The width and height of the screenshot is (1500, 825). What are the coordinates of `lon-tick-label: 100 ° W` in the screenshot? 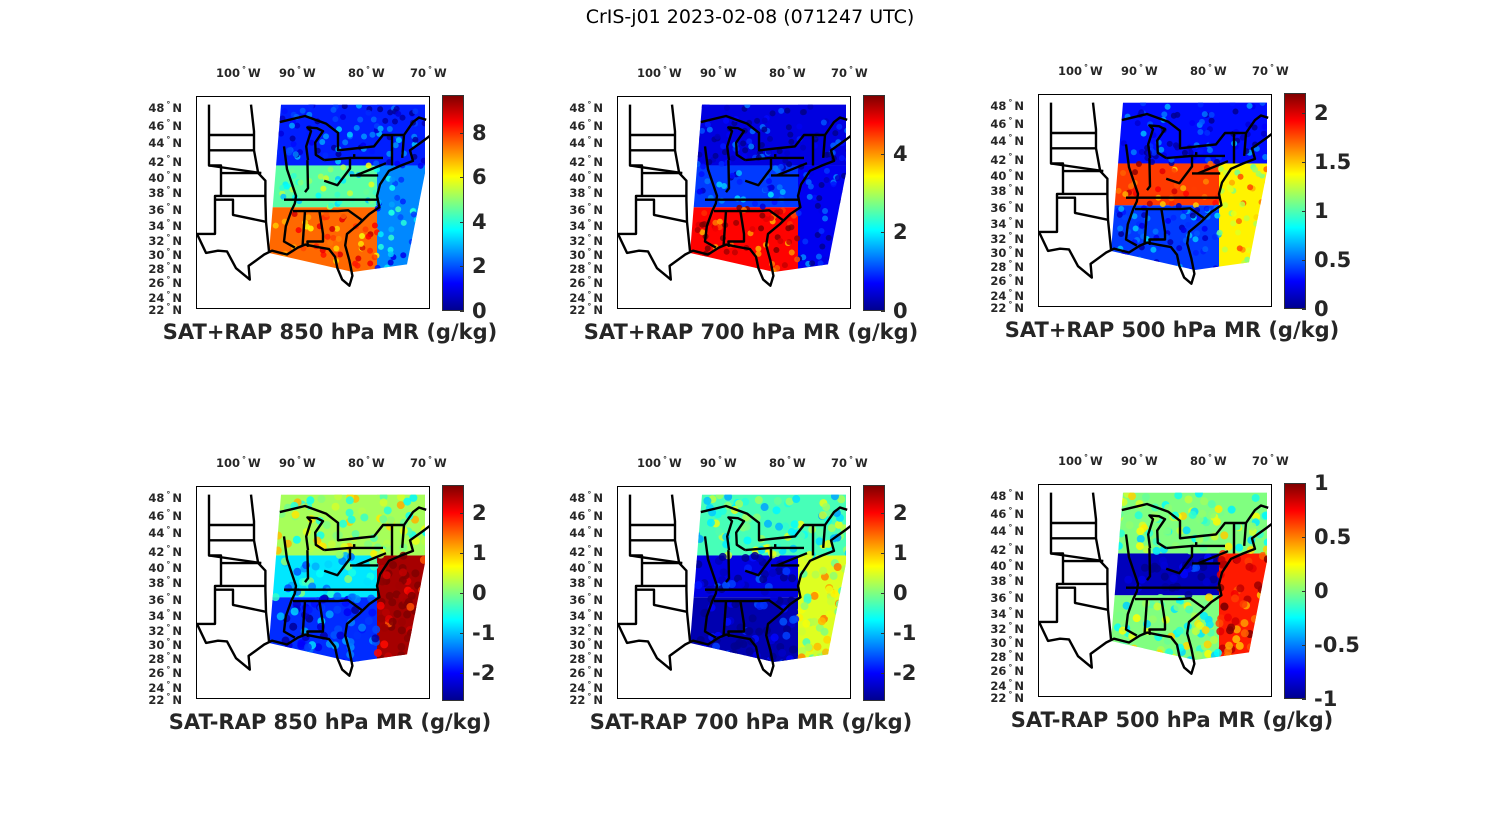 It's located at (1080, 70).